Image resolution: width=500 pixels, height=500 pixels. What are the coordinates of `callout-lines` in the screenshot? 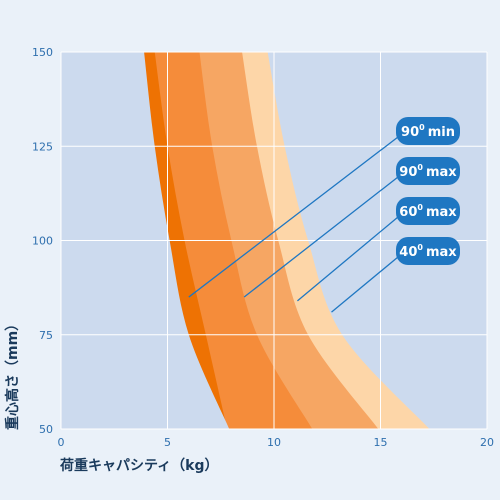 It's located at (293, 224).